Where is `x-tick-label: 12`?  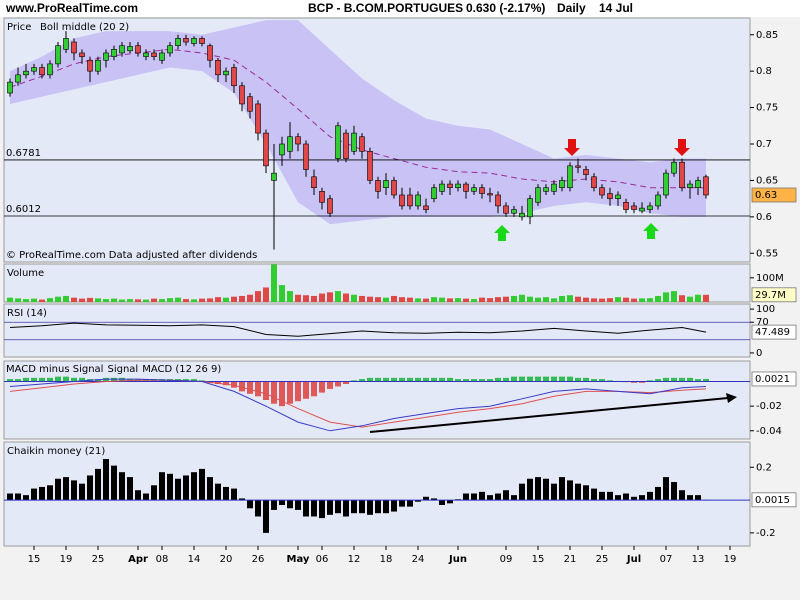 x-tick-label: 12 is located at coordinates (354, 559).